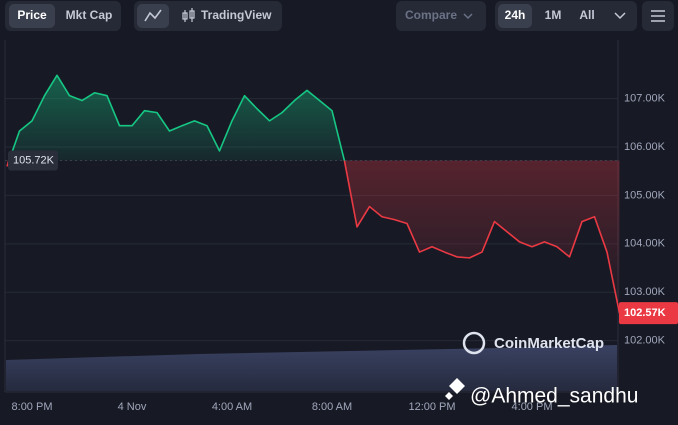 Image resolution: width=678 pixels, height=425 pixels. What do you see at coordinates (311, 368) in the screenshot?
I see `volume-area` at bounding box center [311, 368].